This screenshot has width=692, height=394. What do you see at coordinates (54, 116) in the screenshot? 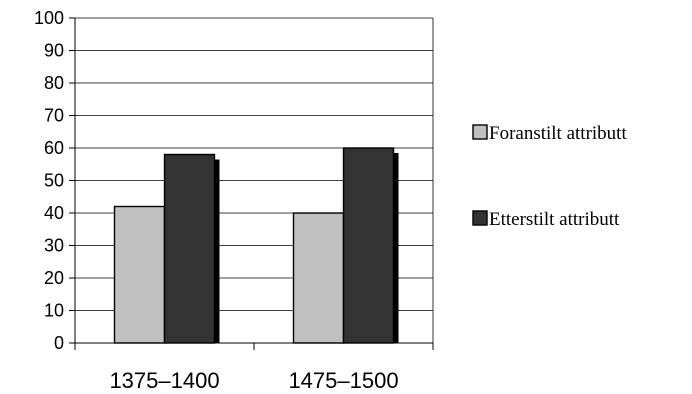
I see `y-tick-label: 70` at bounding box center [54, 116].